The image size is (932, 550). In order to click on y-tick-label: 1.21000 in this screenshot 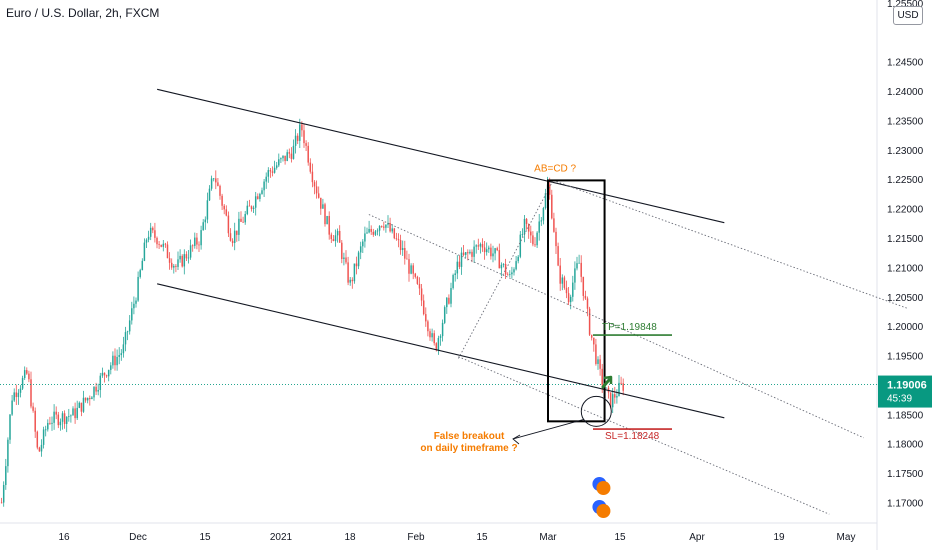, I will do `click(905, 268)`.